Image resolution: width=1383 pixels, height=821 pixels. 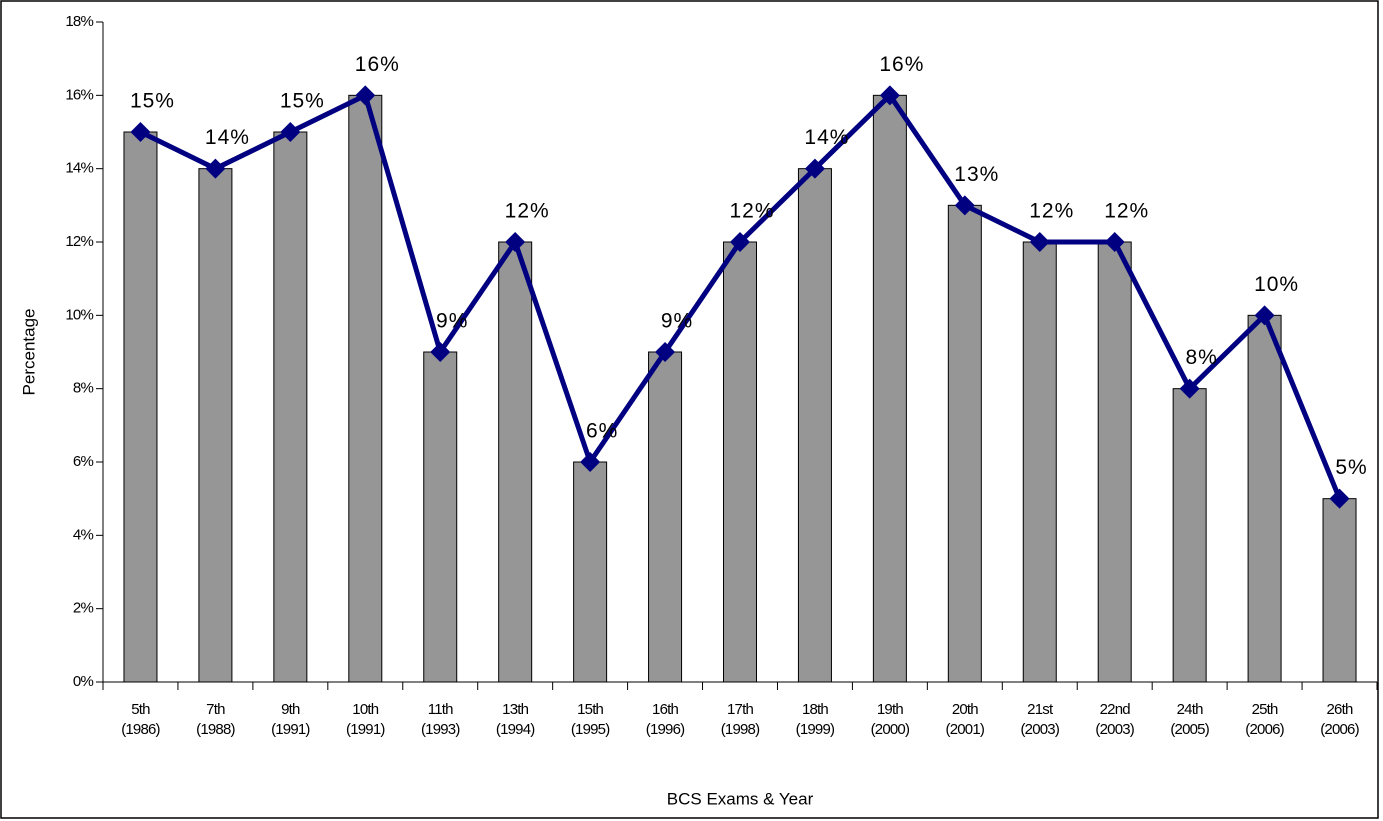 I want to click on y-tick-label: 6%, so click(x=83, y=461).